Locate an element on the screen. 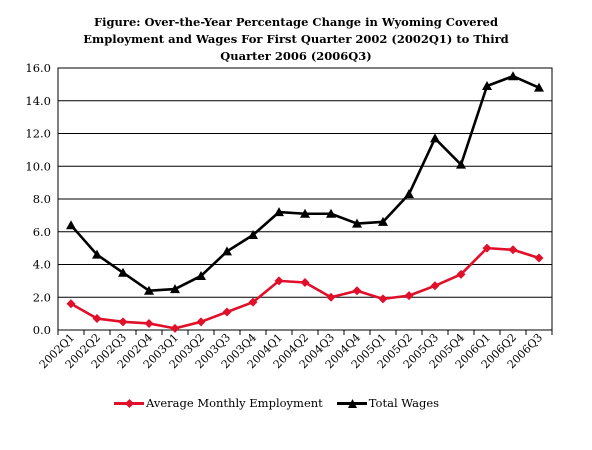  y-tick-label: 6.0 is located at coordinates (42, 232).